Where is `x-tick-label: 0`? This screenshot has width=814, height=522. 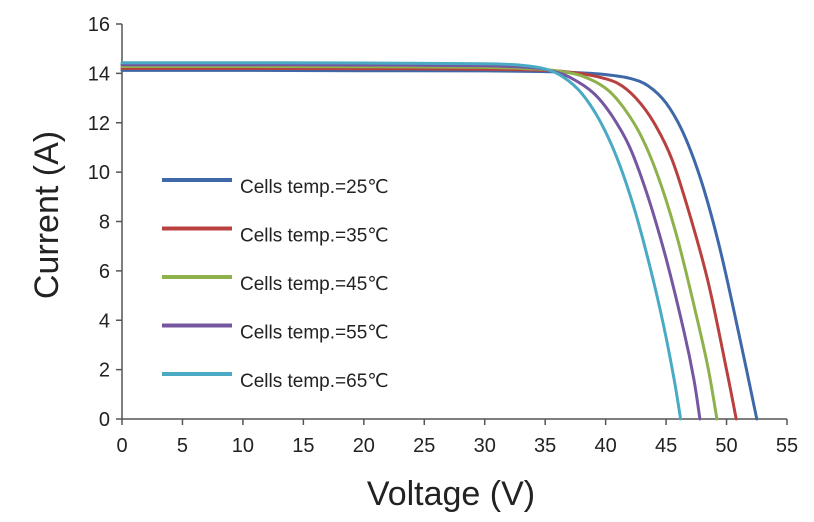
x-tick-label: 0 is located at coordinates (121, 446).